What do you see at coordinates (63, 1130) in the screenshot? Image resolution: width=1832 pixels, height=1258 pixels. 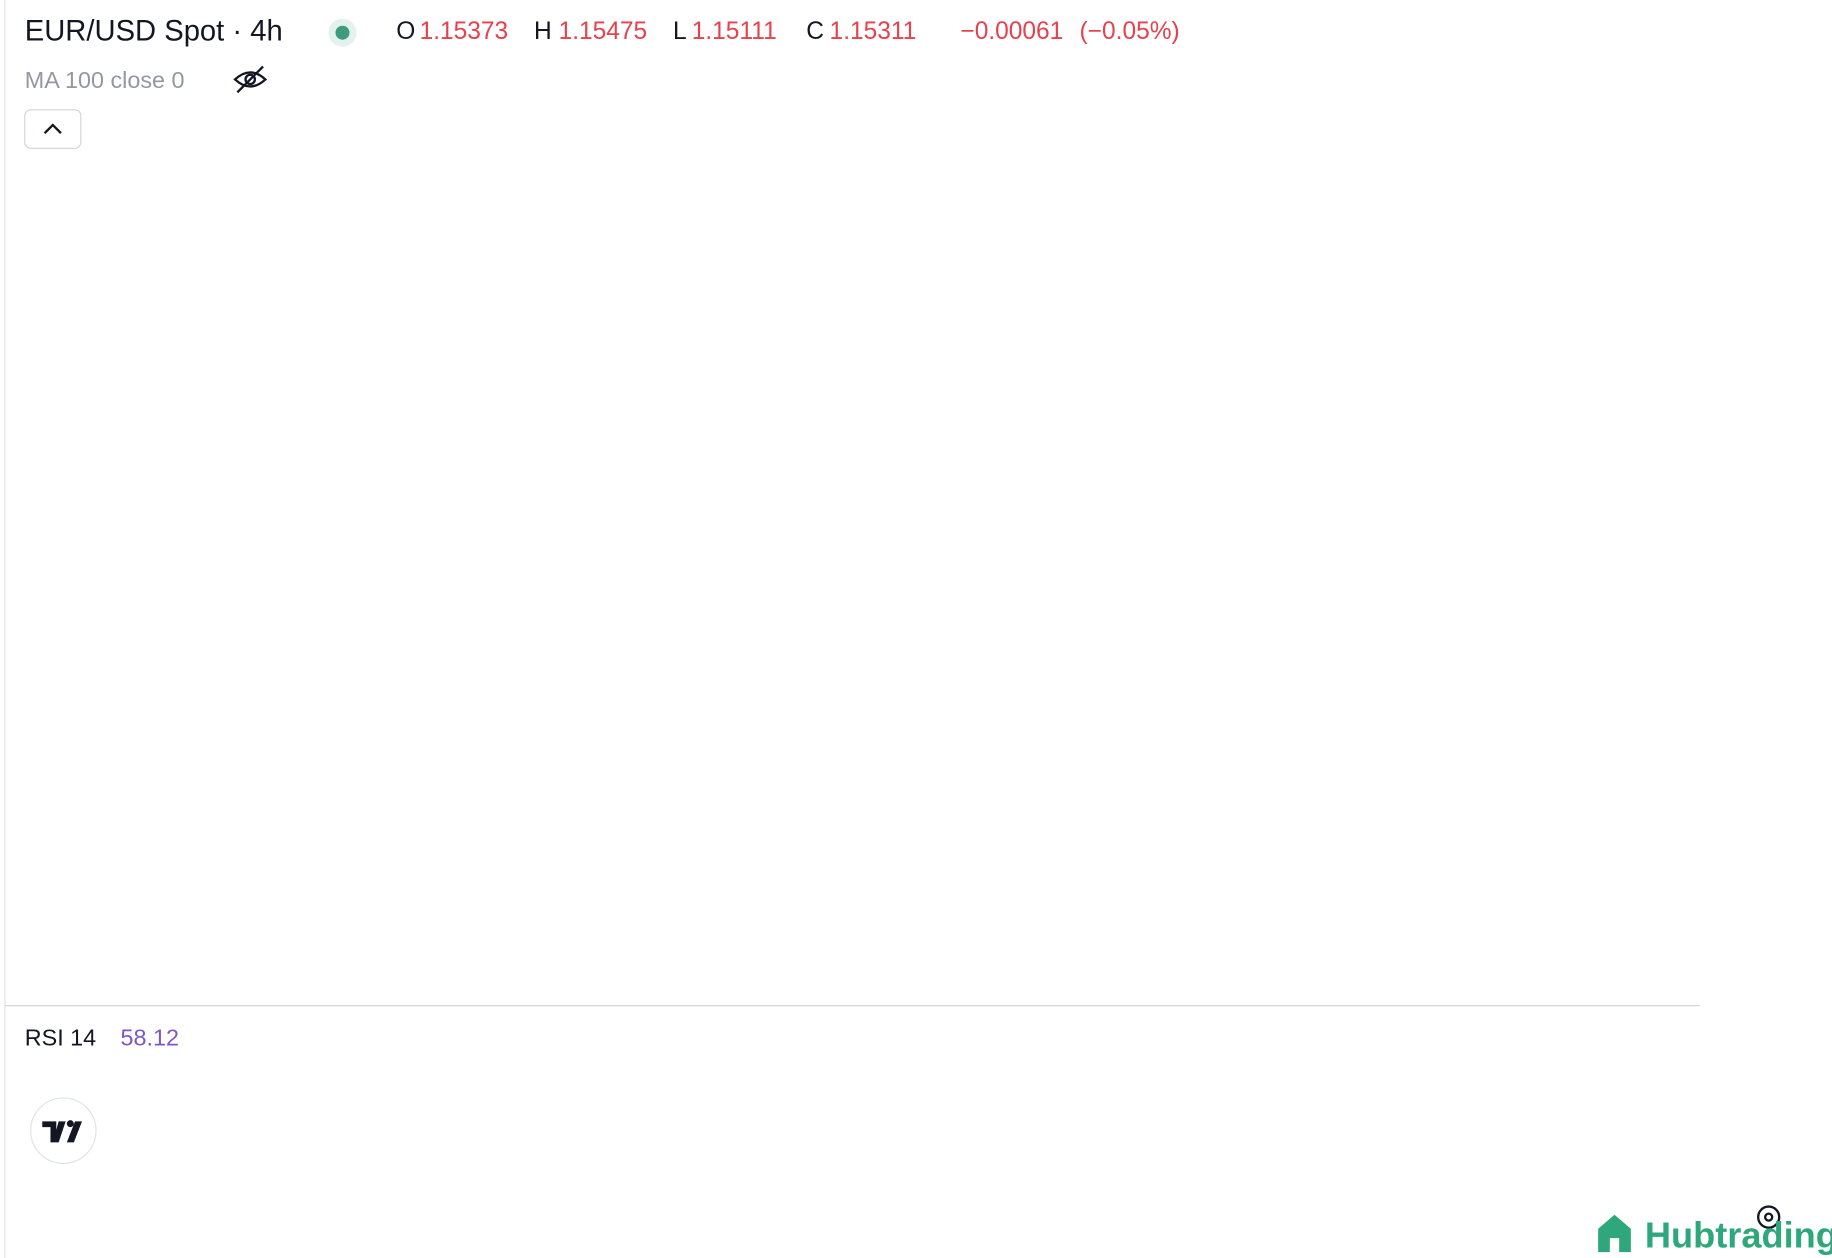 I see `tradingview-logo` at bounding box center [63, 1130].